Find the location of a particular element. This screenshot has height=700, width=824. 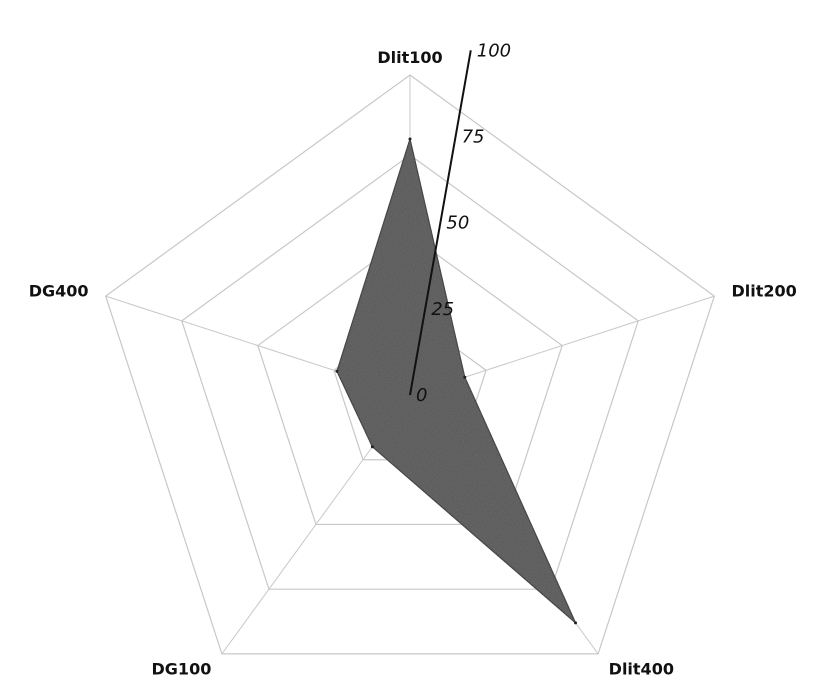

category-label-dlit200: Dlit200 is located at coordinates (763, 291).